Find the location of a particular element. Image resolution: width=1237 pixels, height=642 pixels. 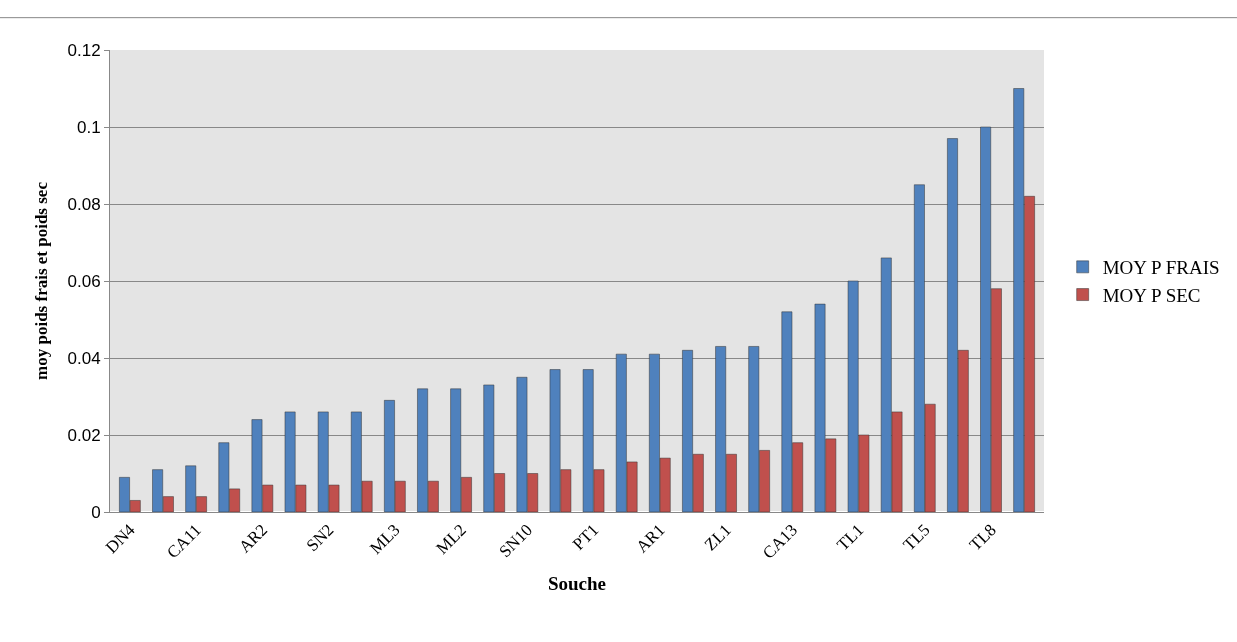

x-tick-label: AR2 is located at coordinates (253, 538).